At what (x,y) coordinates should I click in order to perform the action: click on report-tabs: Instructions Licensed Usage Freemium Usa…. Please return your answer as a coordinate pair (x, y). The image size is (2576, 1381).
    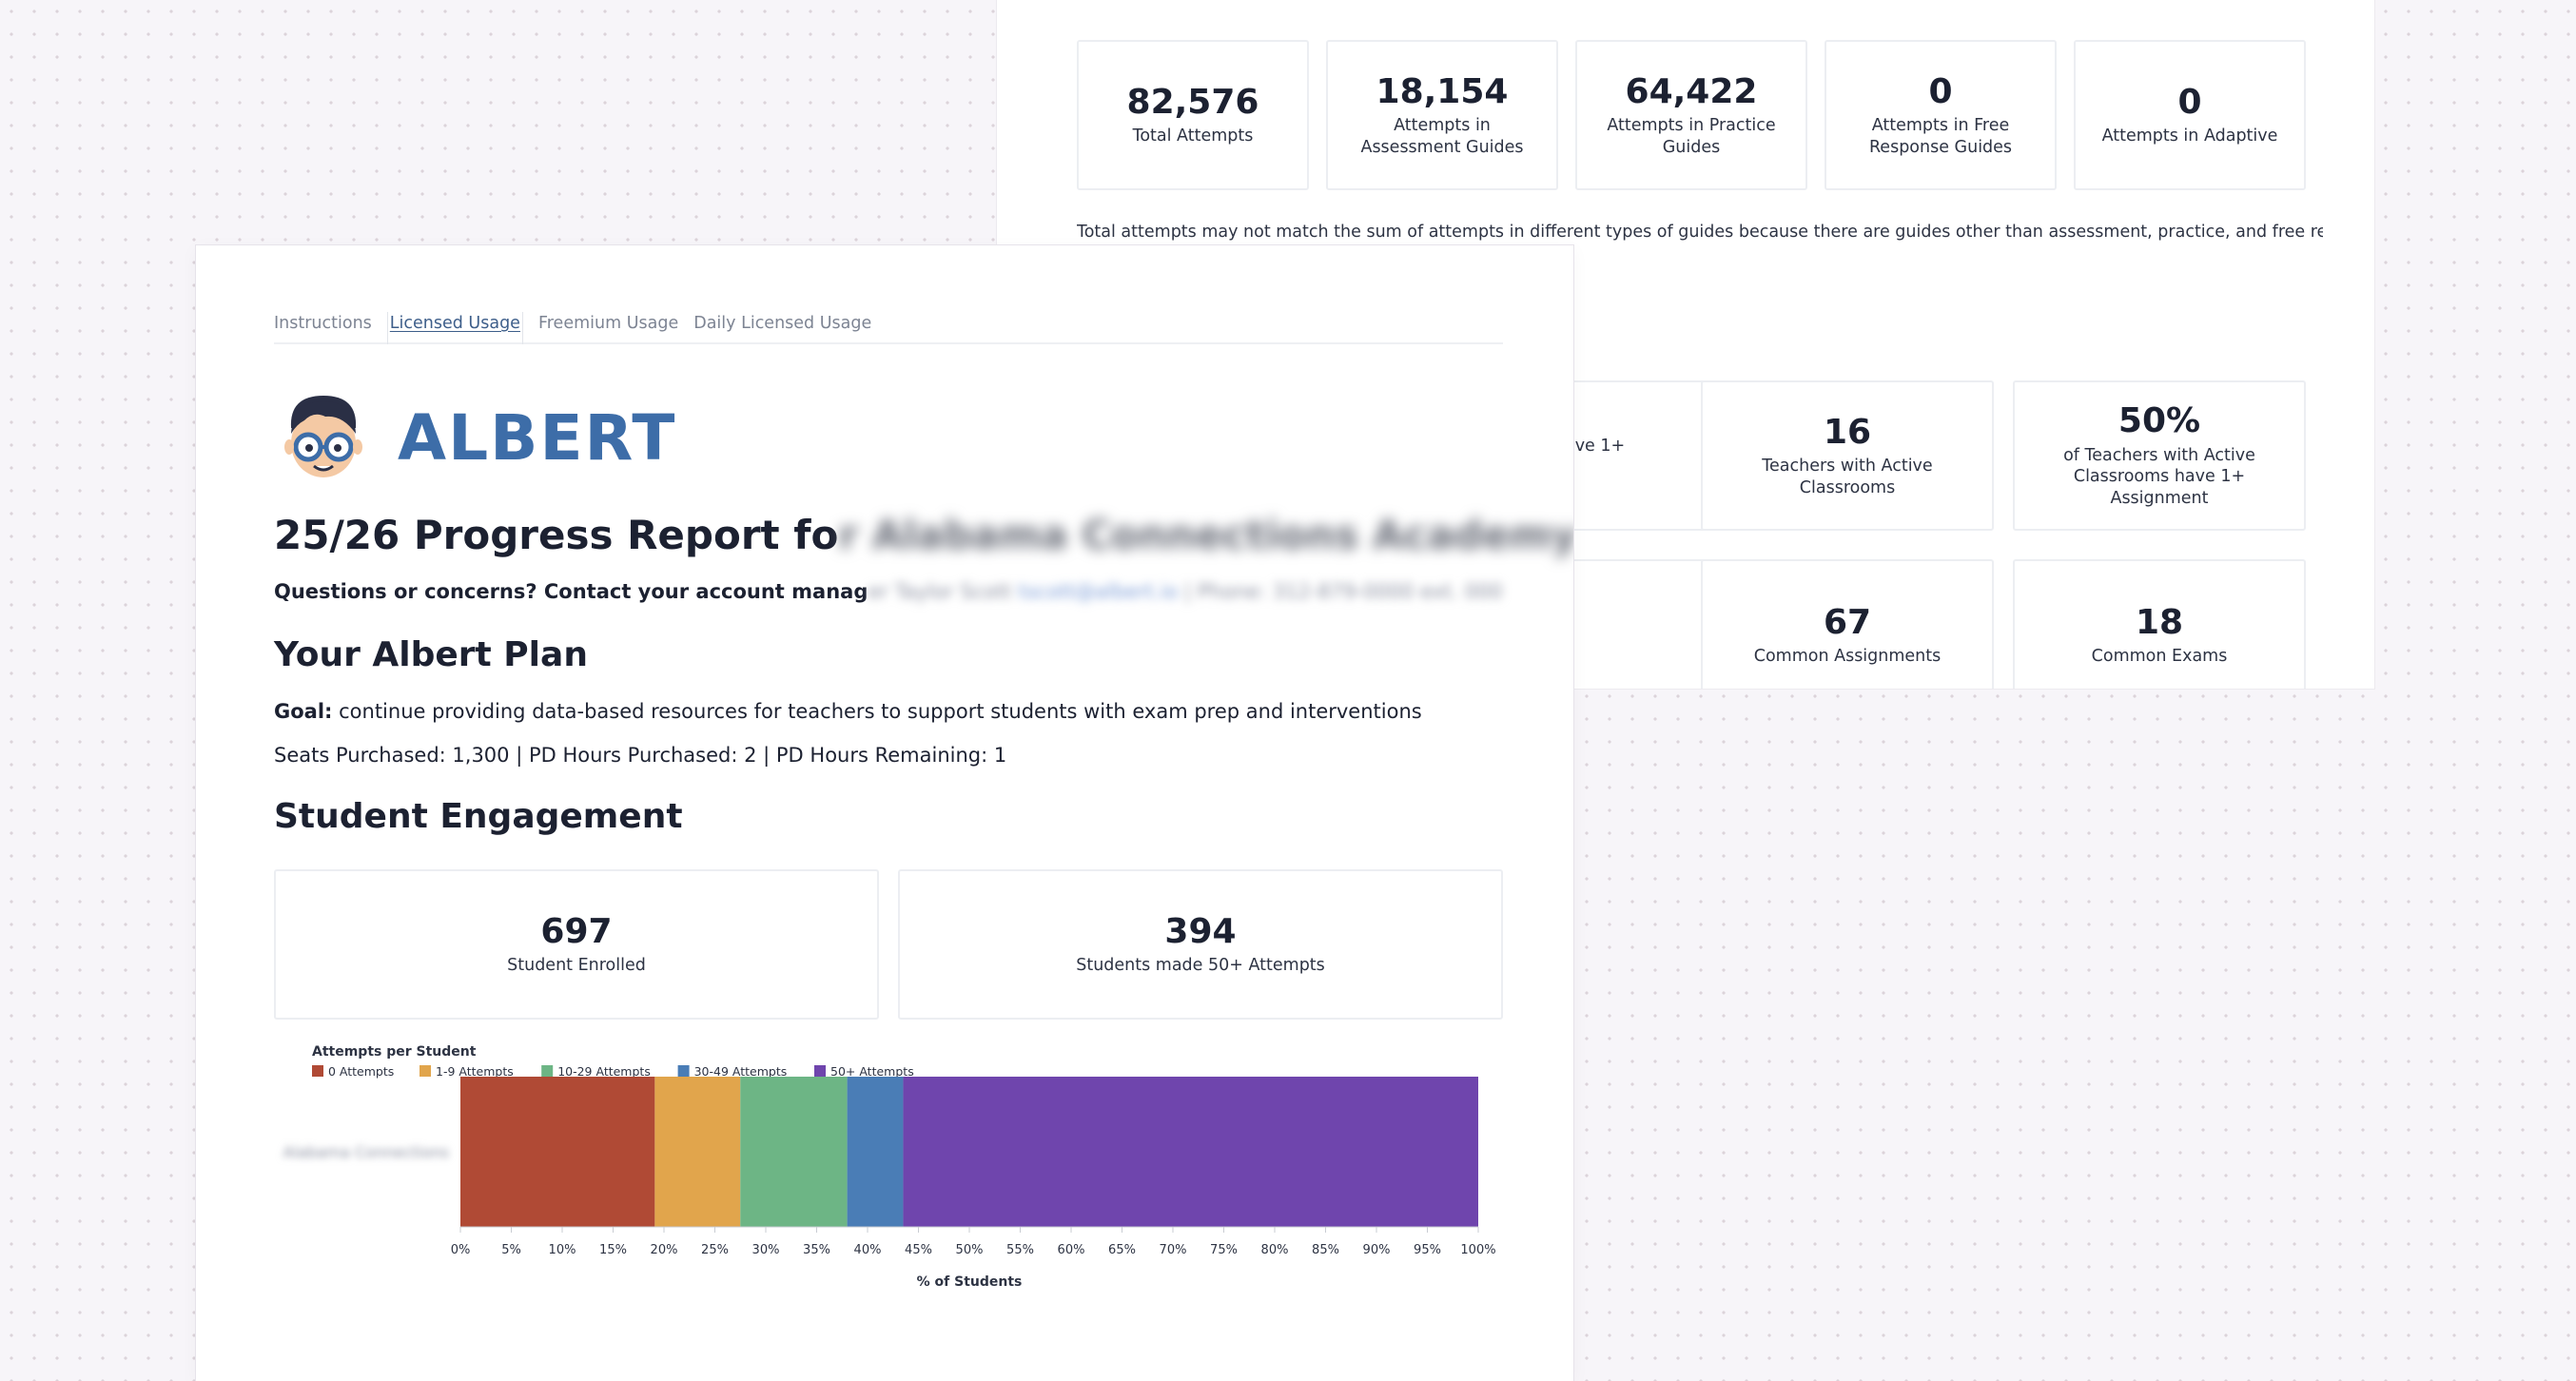
    Looking at the image, I should click on (889, 328).